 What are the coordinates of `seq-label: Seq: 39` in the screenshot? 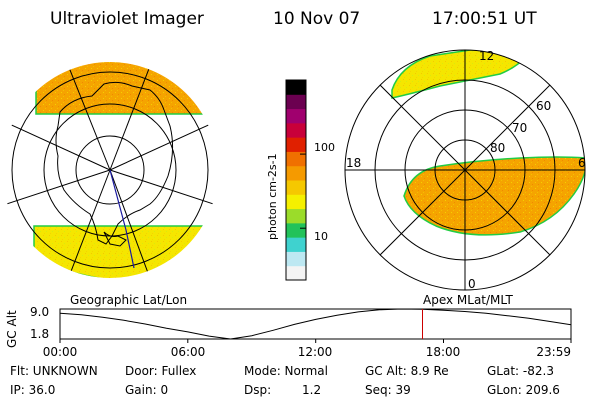 It's located at (388, 390).